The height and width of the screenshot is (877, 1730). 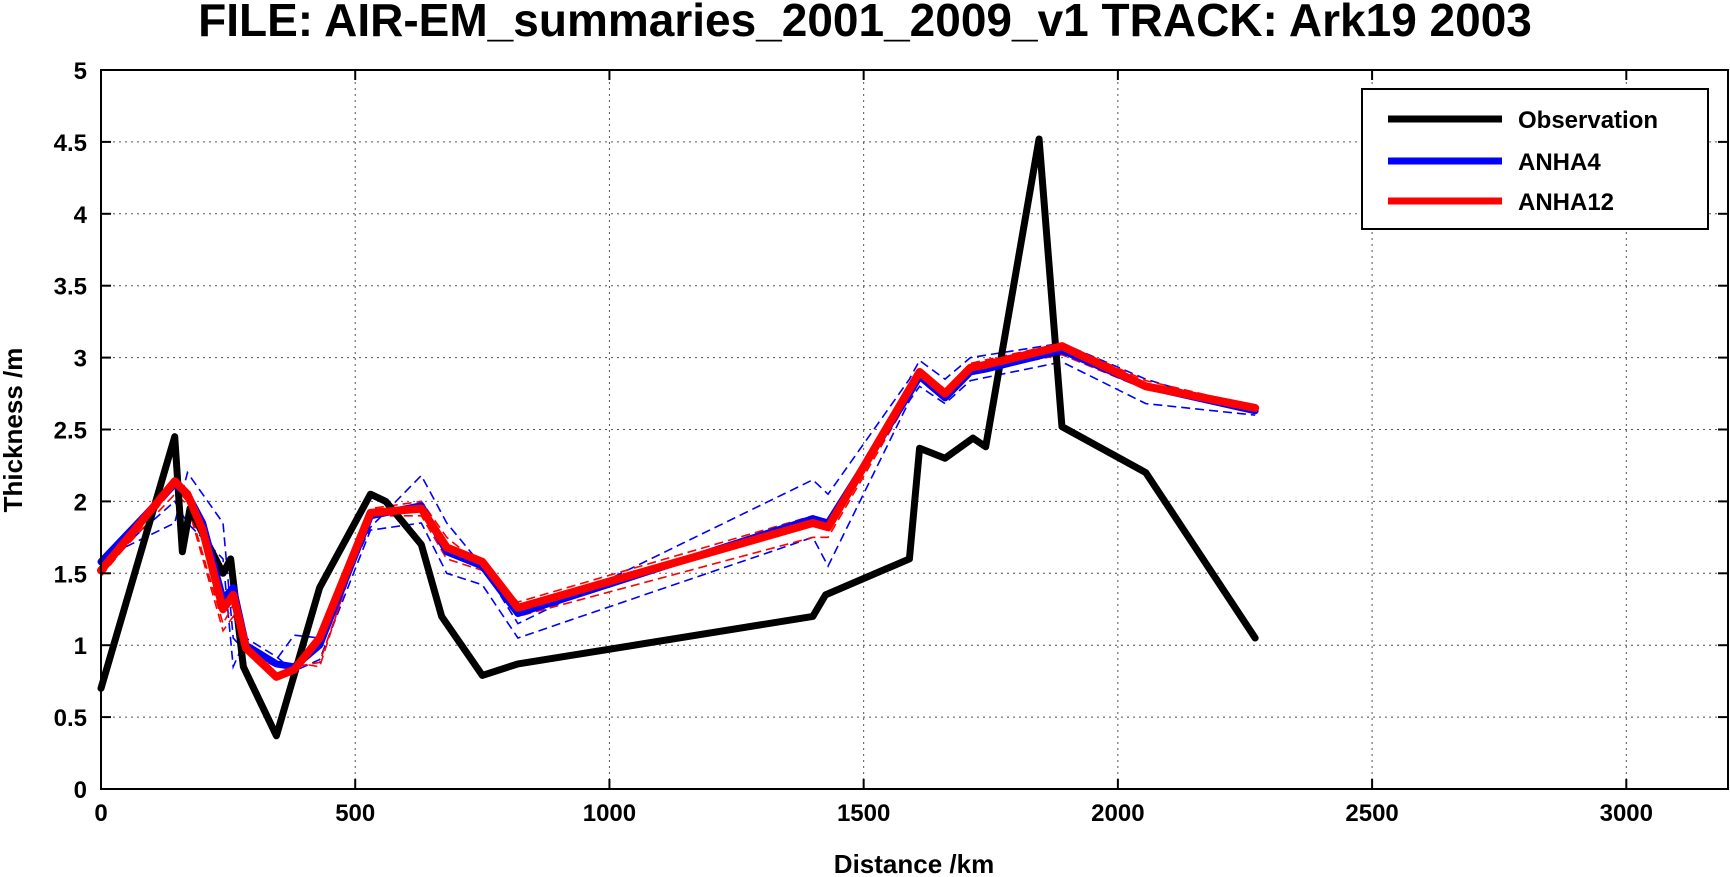 What do you see at coordinates (14, 430) in the screenshot?
I see `y-axis-label: Thickness /m` at bounding box center [14, 430].